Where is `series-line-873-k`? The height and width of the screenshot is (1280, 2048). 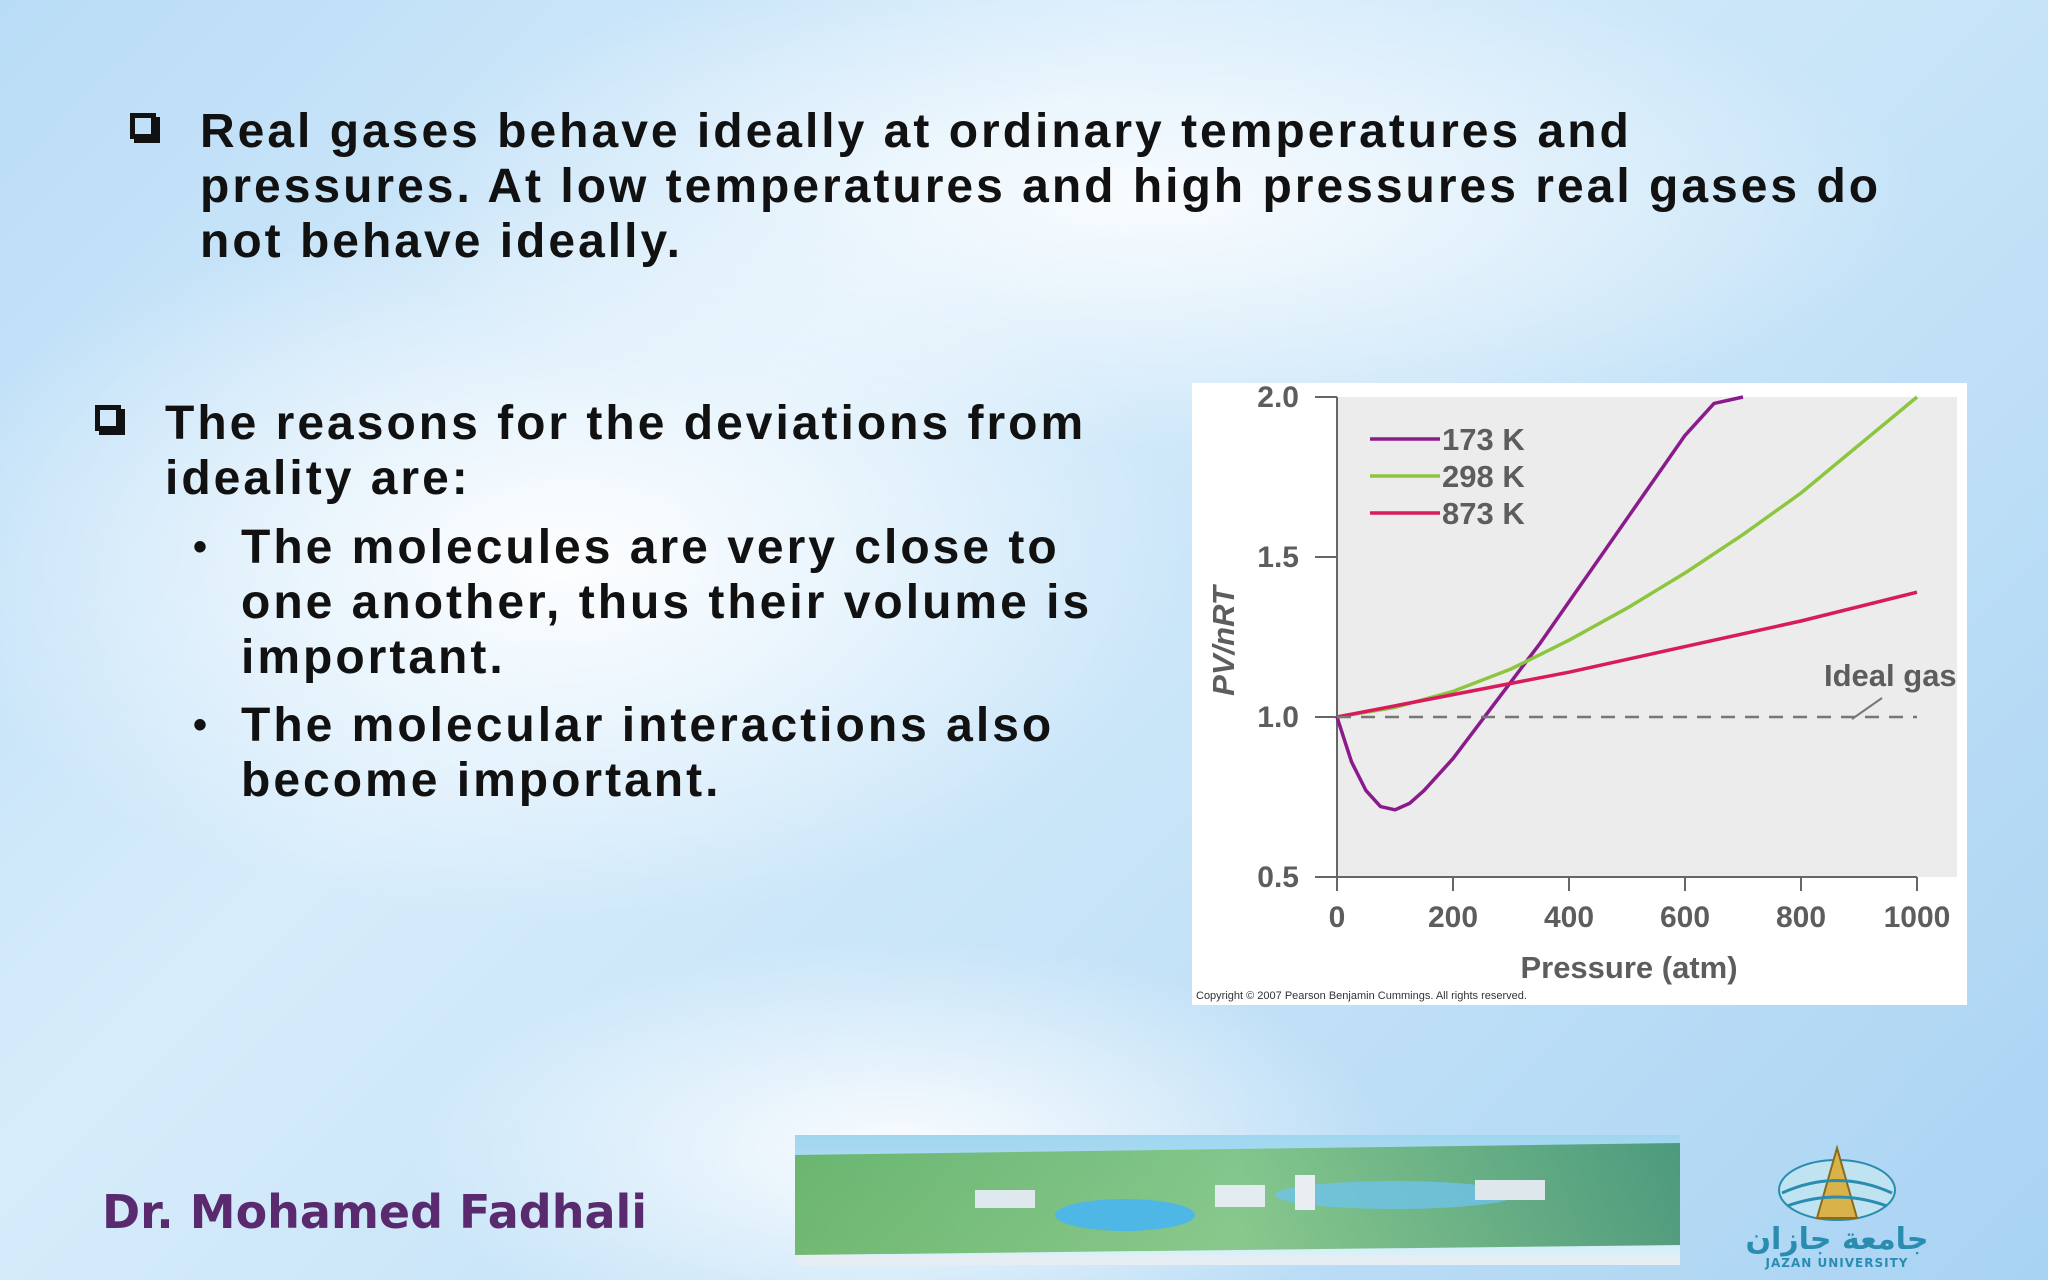 series-line-873-k is located at coordinates (1627, 654).